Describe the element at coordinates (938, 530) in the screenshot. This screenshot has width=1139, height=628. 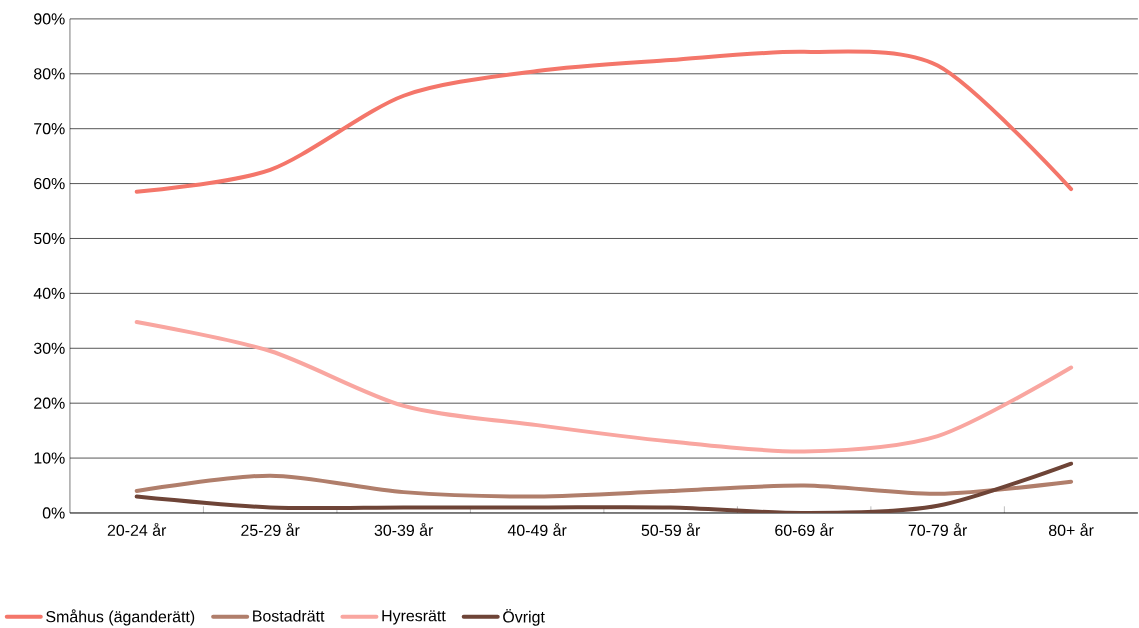
I see `x-tick-label: 70-79 år` at that location.